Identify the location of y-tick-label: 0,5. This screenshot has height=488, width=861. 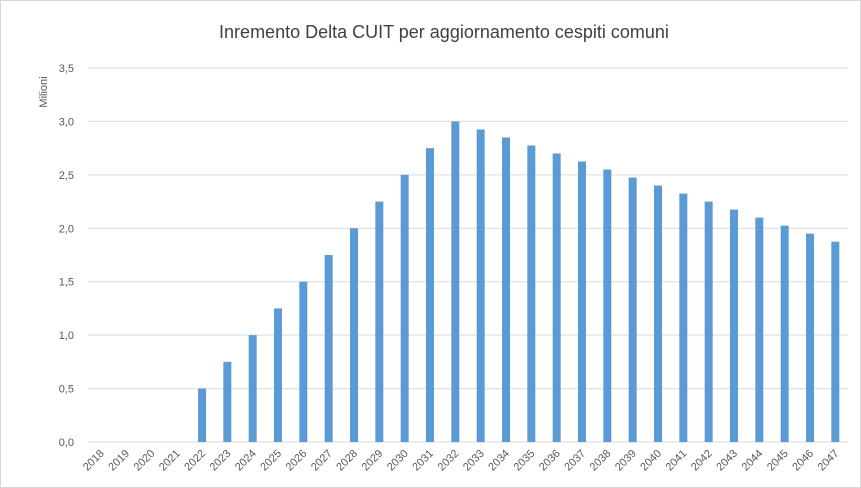
(66, 390).